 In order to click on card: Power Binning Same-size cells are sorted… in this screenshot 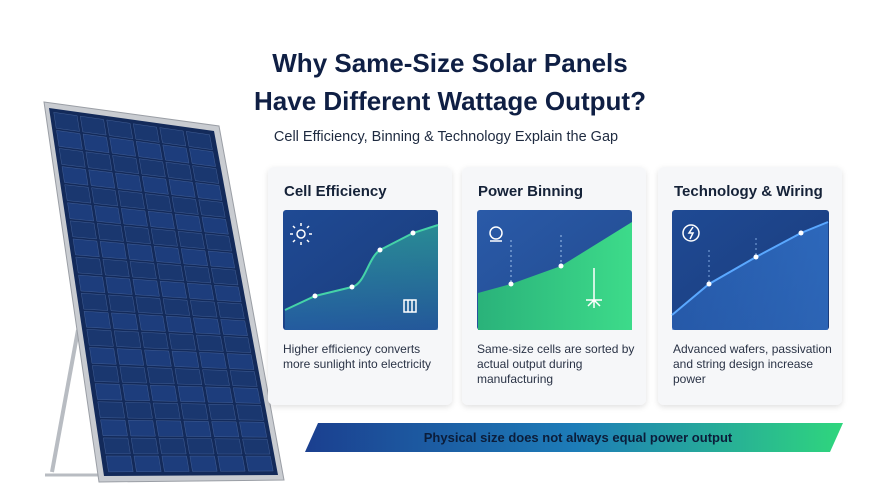, I will do `click(554, 286)`.